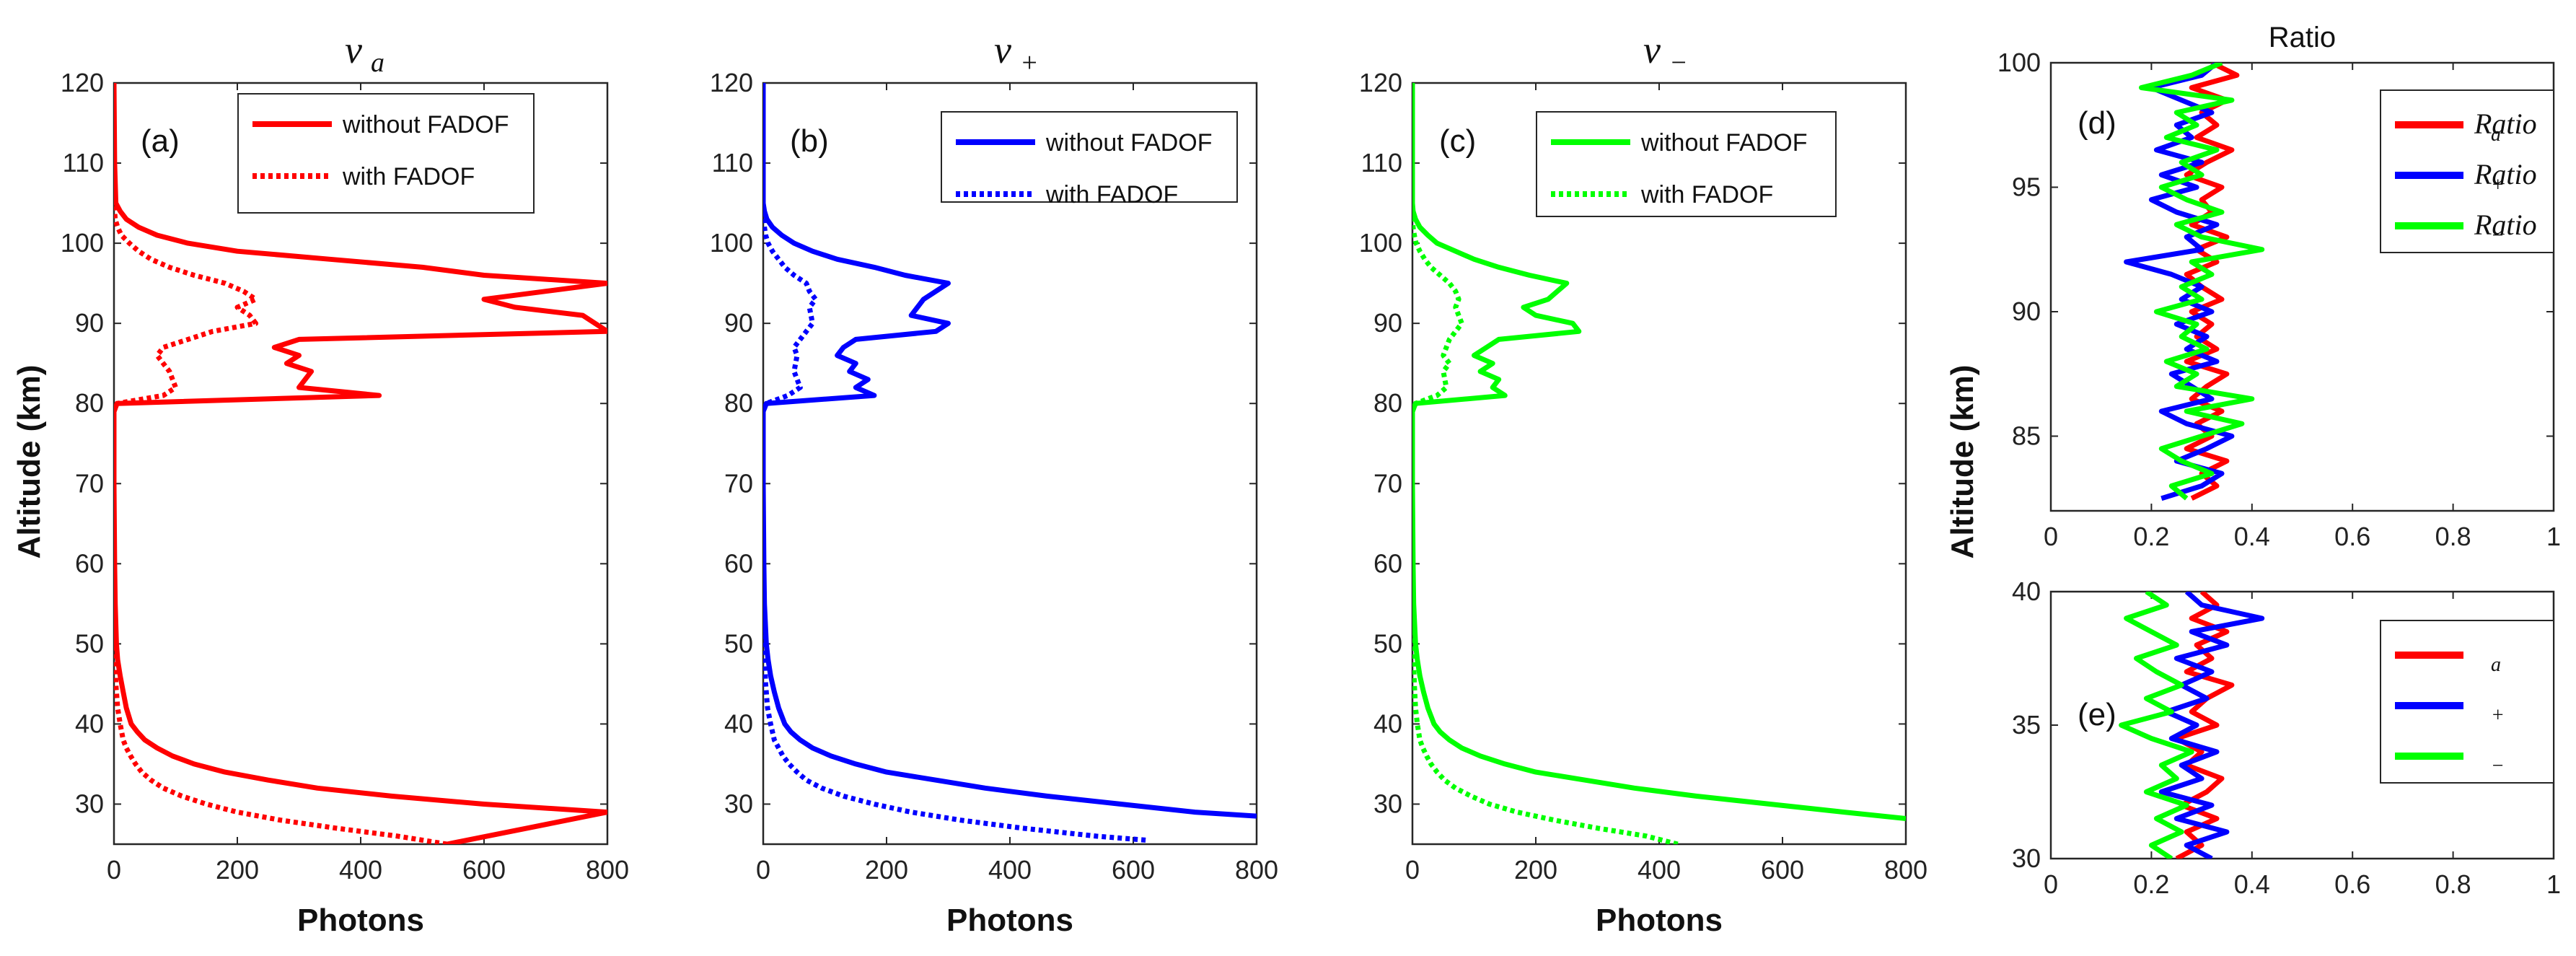 This screenshot has height=956, width=2576. I want to click on series-line-without-fadof, so click(1010, 451).